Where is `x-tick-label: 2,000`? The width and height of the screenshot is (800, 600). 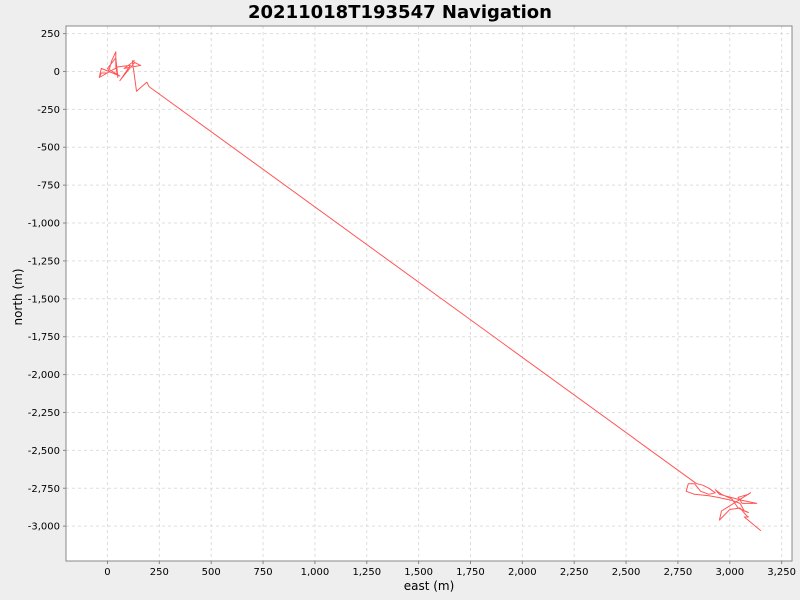 x-tick-label: 2,000 is located at coordinates (522, 572).